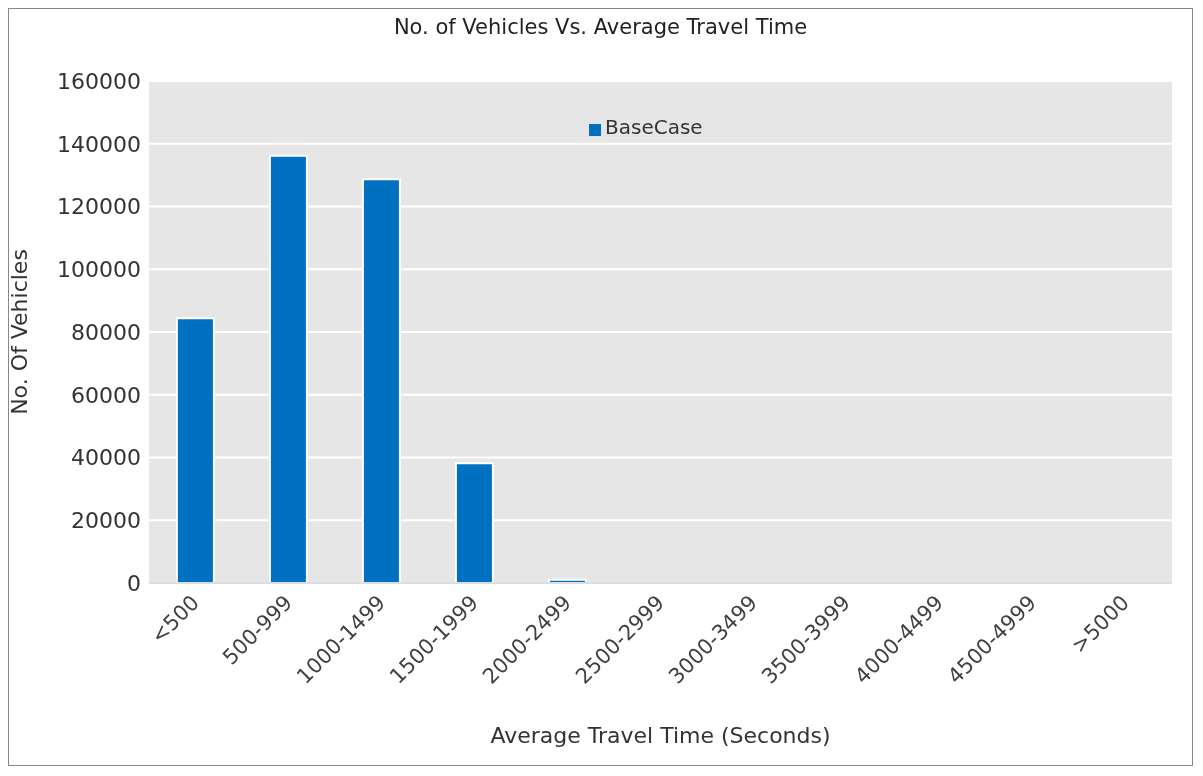 This screenshot has height=776, width=1203. What do you see at coordinates (106, 521) in the screenshot?
I see `y-tick-label: 20000` at bounding box center [106, 521].